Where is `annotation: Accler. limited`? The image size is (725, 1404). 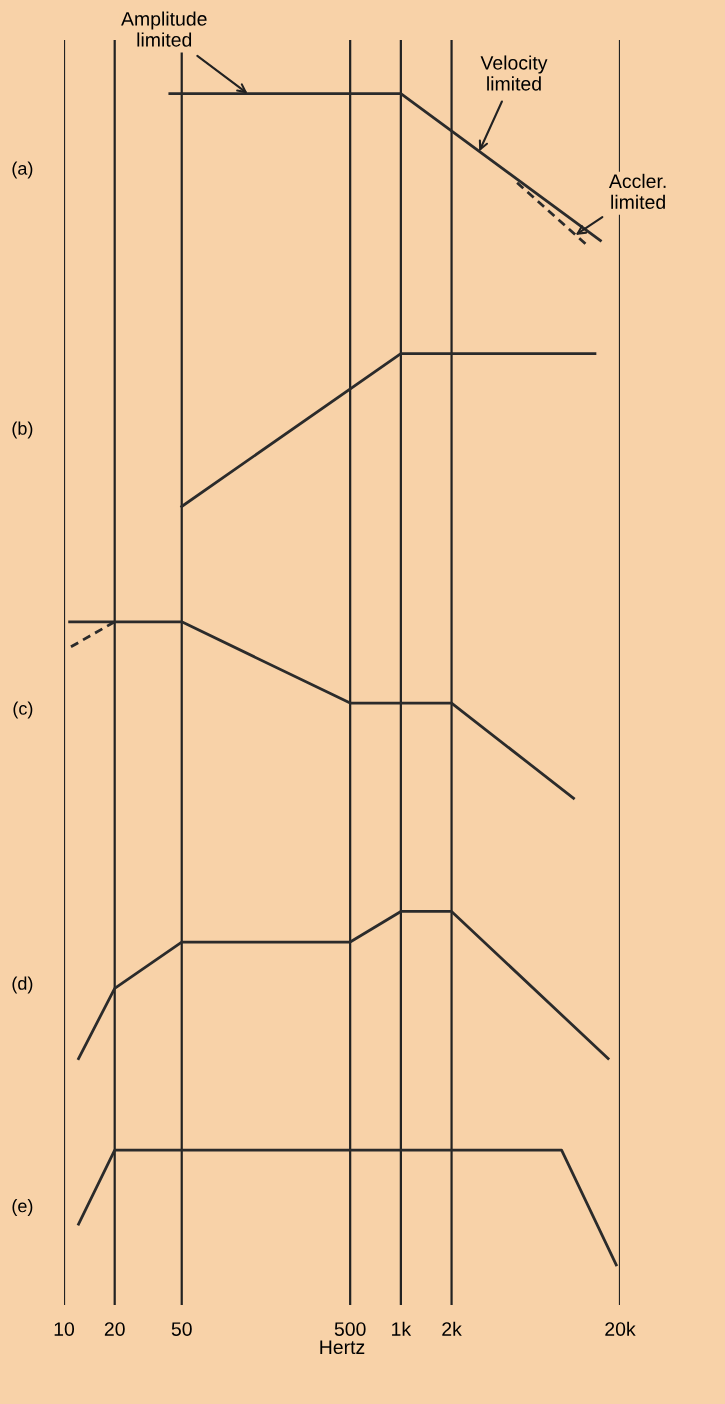 annotation: Accler. limited is located at coordinates (637, 191).